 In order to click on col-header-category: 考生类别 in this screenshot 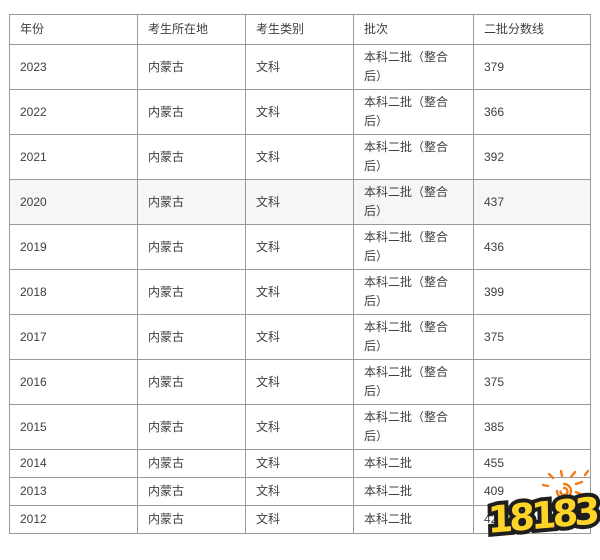, I will do `click(299, 29)`.